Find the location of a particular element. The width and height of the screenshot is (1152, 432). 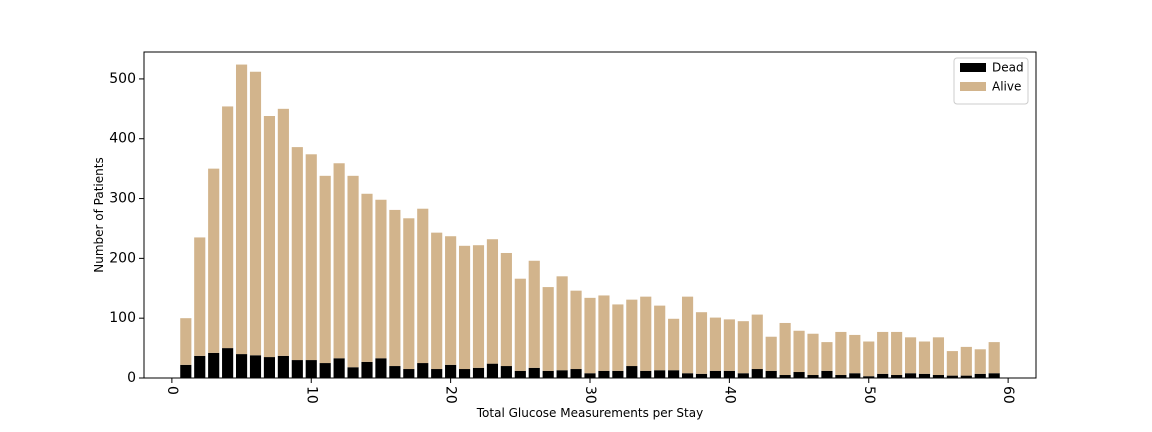

legend-swatch-dead is located at coordinates (973, 67).